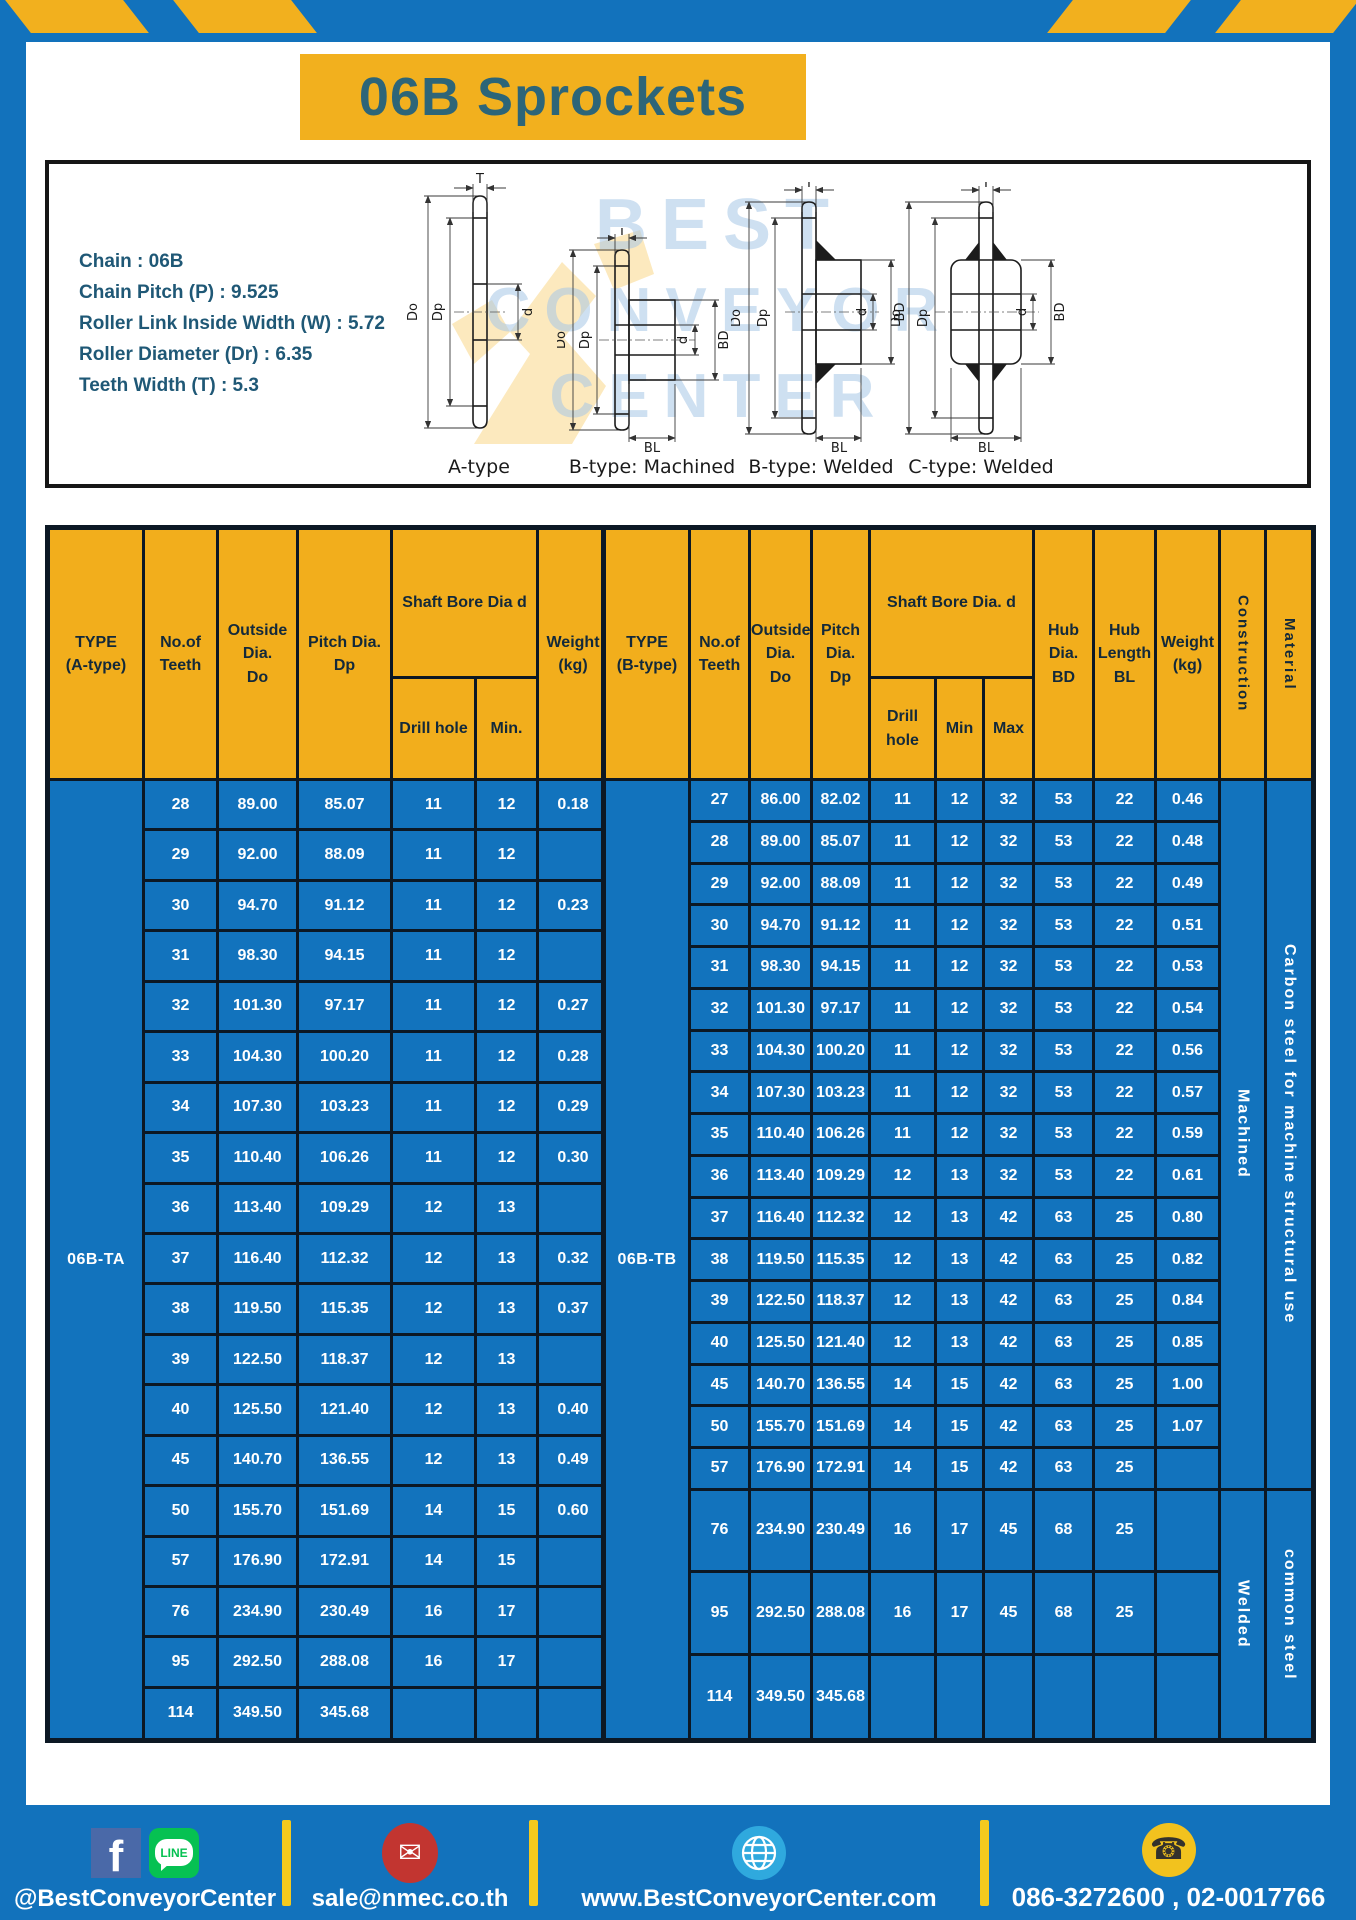 This screenshot has height=1920, width=1356. Describe the element at coordinates (902, 1426) in the screenshot. I see `data-cell: 14` at that location.